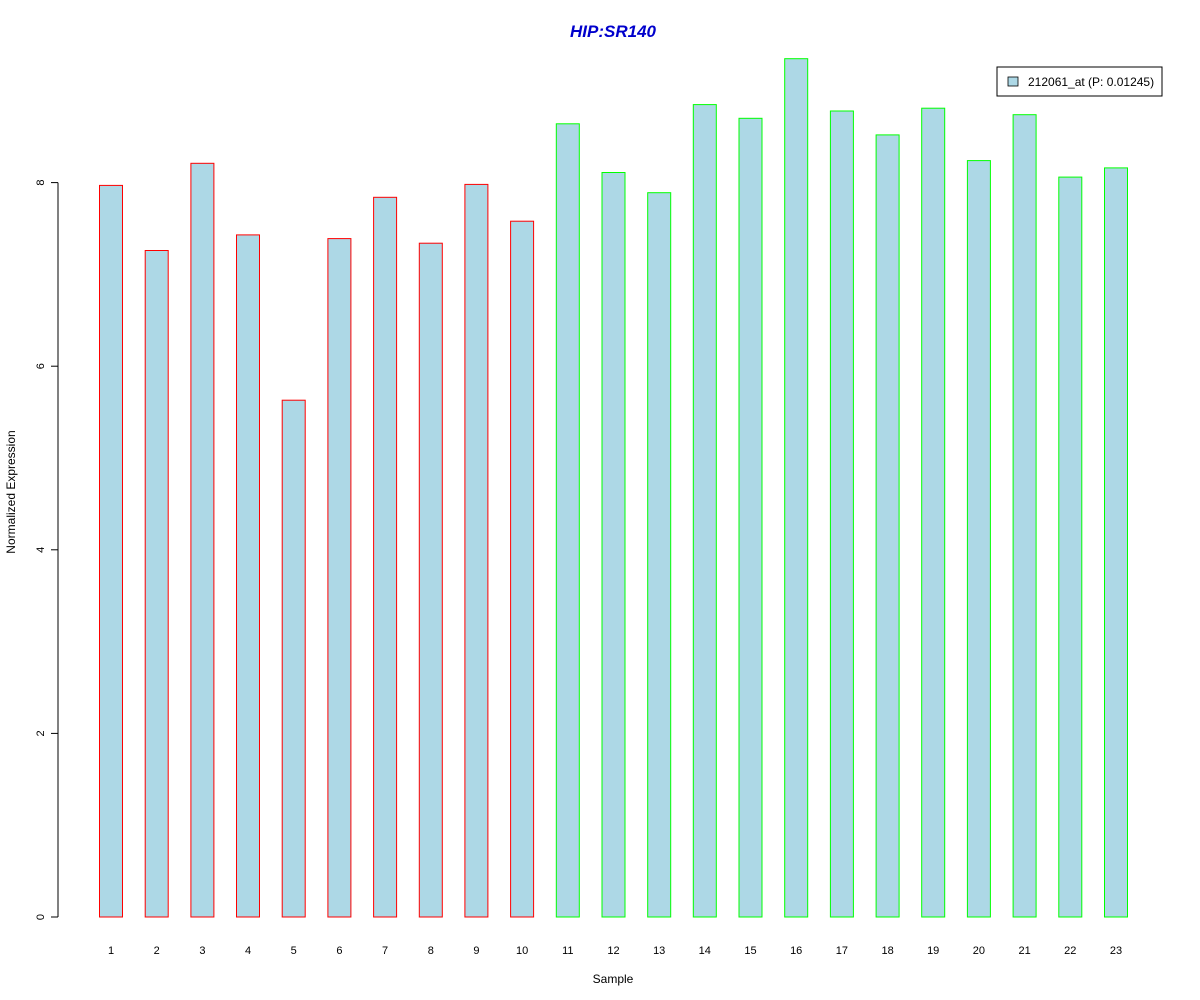  I want to click on x-tick-label: 3, so click(202, 951).